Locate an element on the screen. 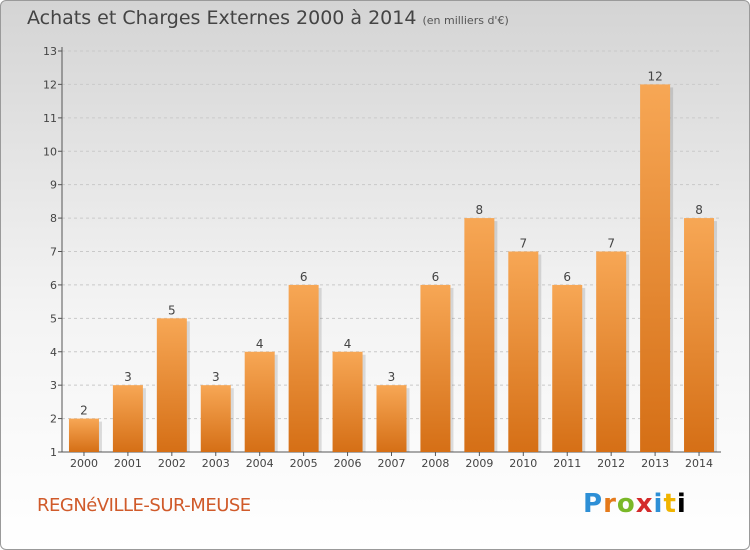  bar-2003 is located at coordinates (215, 418).